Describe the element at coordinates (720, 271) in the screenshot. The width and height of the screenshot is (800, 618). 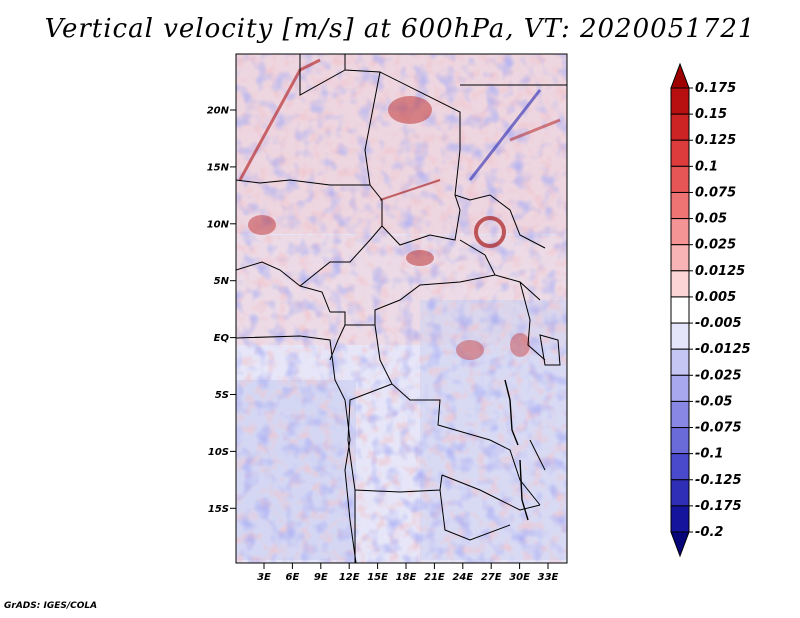
I see `colorbar-label: 0.0125` at that location.